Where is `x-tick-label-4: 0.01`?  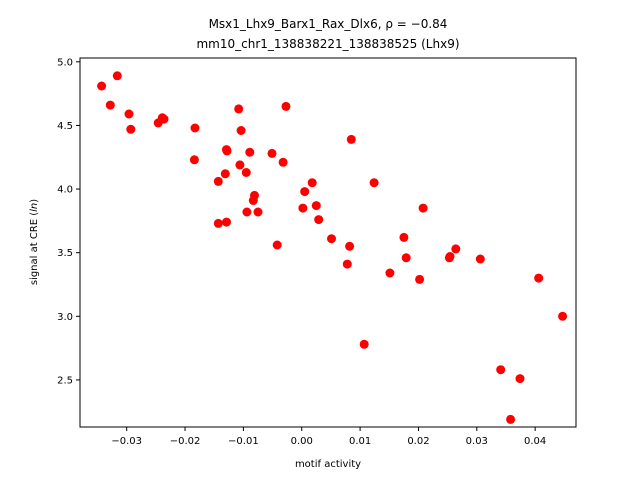
x-tick-label-4: 0.01 is located at coordinates (360, 441).